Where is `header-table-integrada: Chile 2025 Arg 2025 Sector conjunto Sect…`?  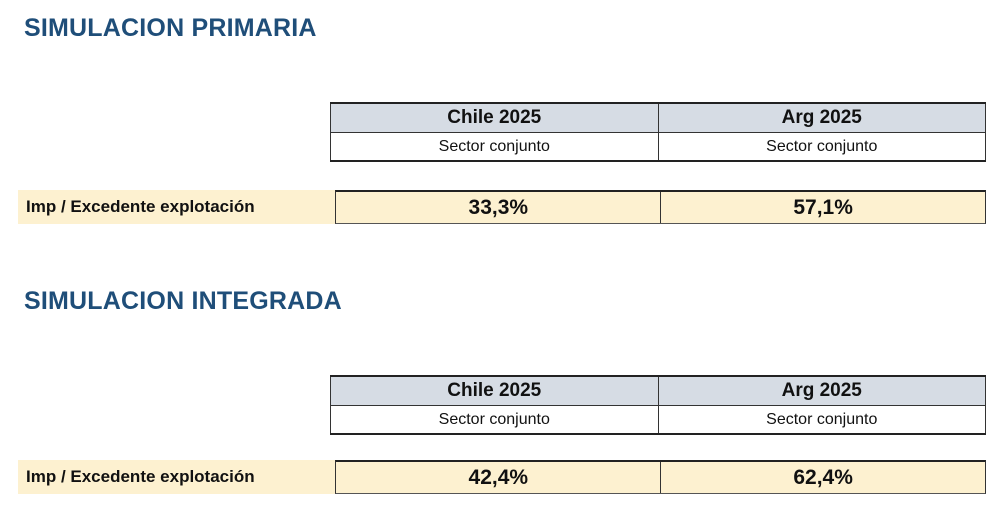
header-table-integrada: Chile 2025 Arg 2025 Sector conjunto Sect… is located at coordinates (658, 405).